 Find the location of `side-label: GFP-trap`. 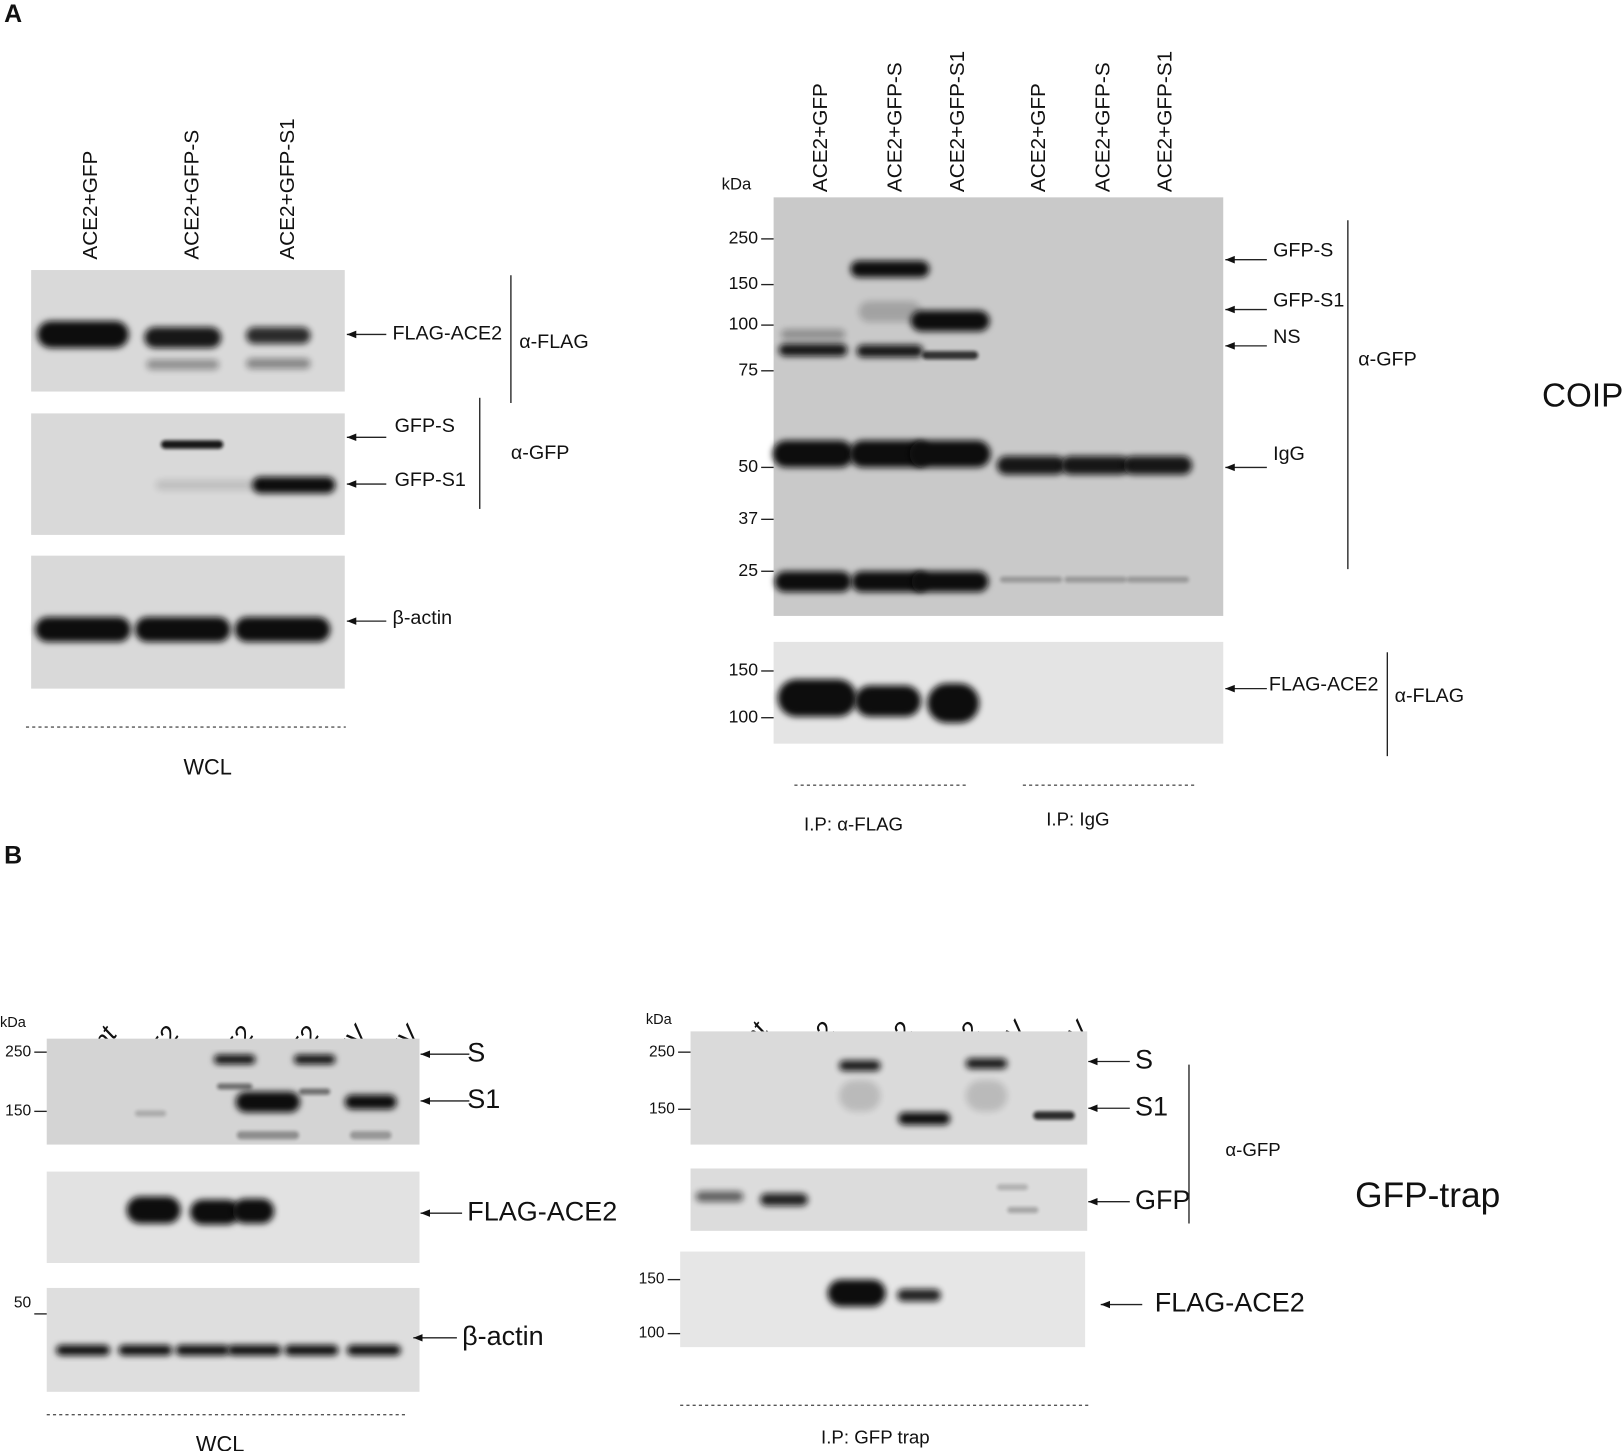

side-label: GFP-trap is located at coordinates (1427, 1195).